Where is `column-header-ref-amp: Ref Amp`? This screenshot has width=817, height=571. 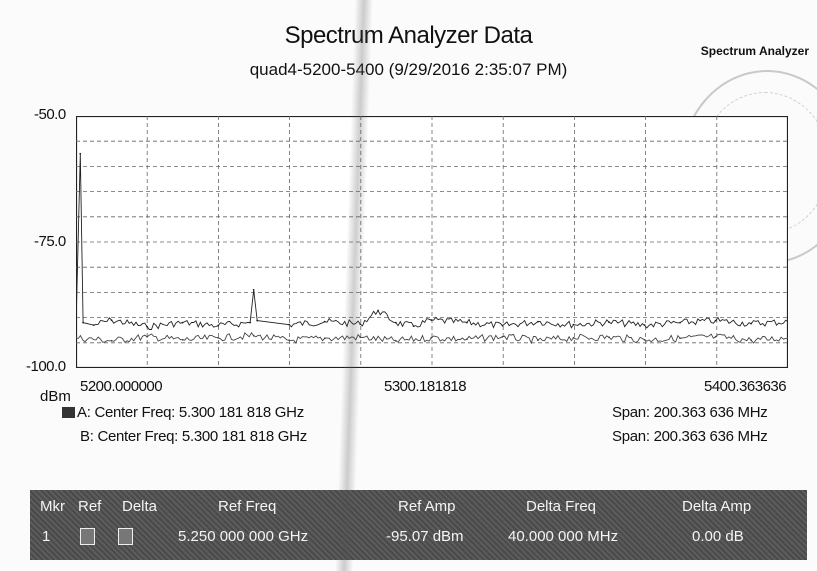 column-header-ref-amp: Ref Amp is located at coordinates (427, 506).